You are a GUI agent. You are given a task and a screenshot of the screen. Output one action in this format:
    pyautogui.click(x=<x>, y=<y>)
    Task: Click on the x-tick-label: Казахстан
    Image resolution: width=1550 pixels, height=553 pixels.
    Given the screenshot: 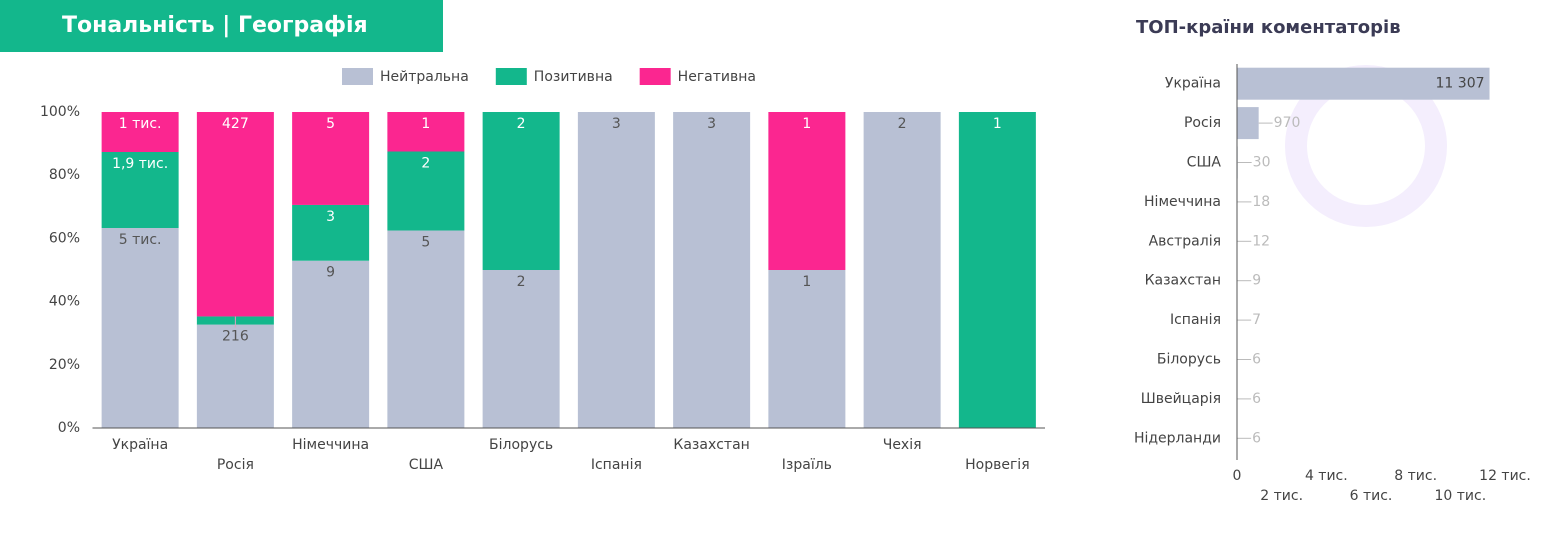 What is the action you would take?
    pyautogui.click(x=711, y=445)
    